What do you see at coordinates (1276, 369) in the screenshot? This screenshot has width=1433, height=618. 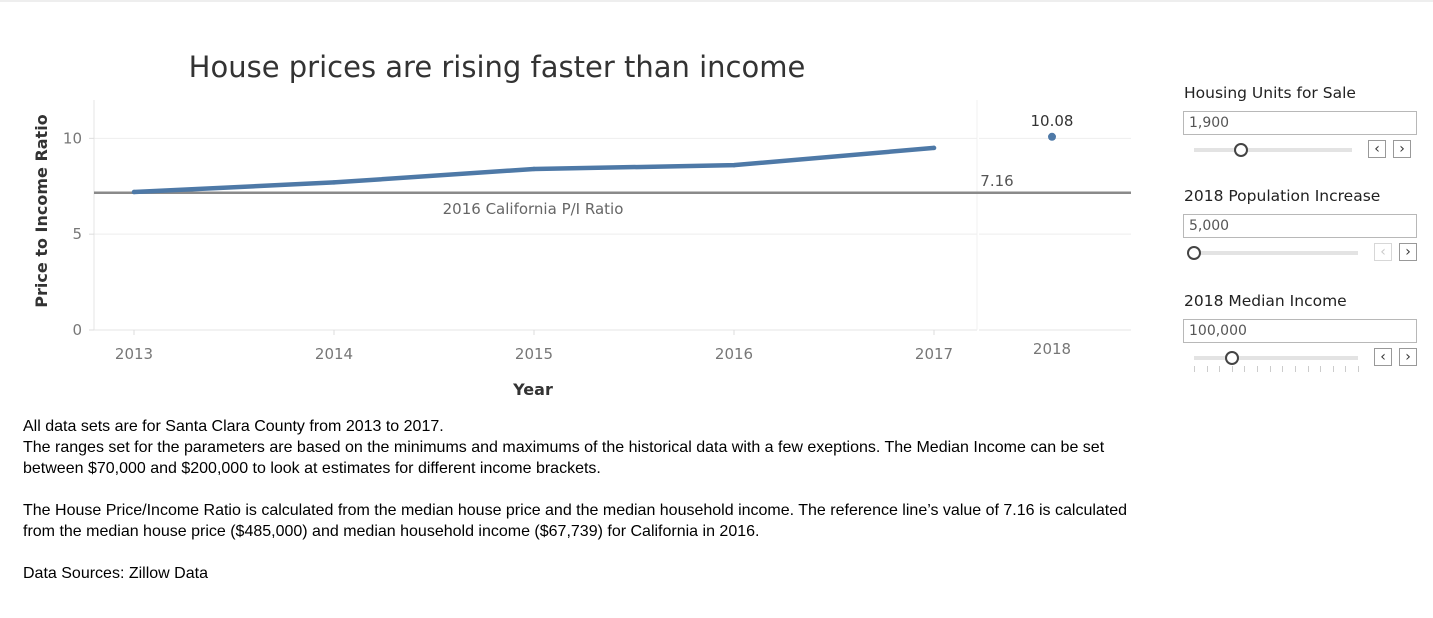 I see `median-income-slider-ticks` at bounding box center [1276, 369].